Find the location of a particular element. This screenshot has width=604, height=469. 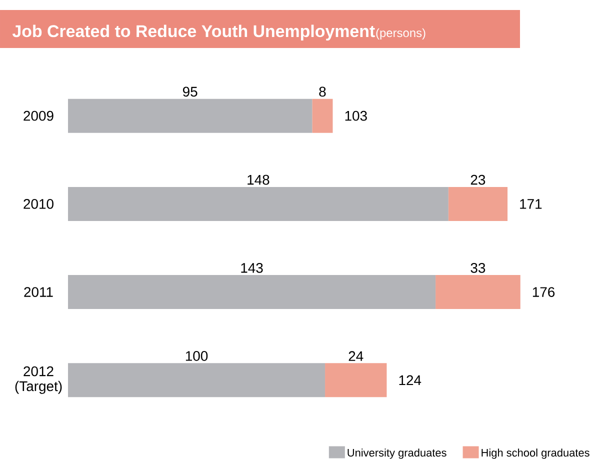

total-label: 124 is located at coordinates (410, 380).